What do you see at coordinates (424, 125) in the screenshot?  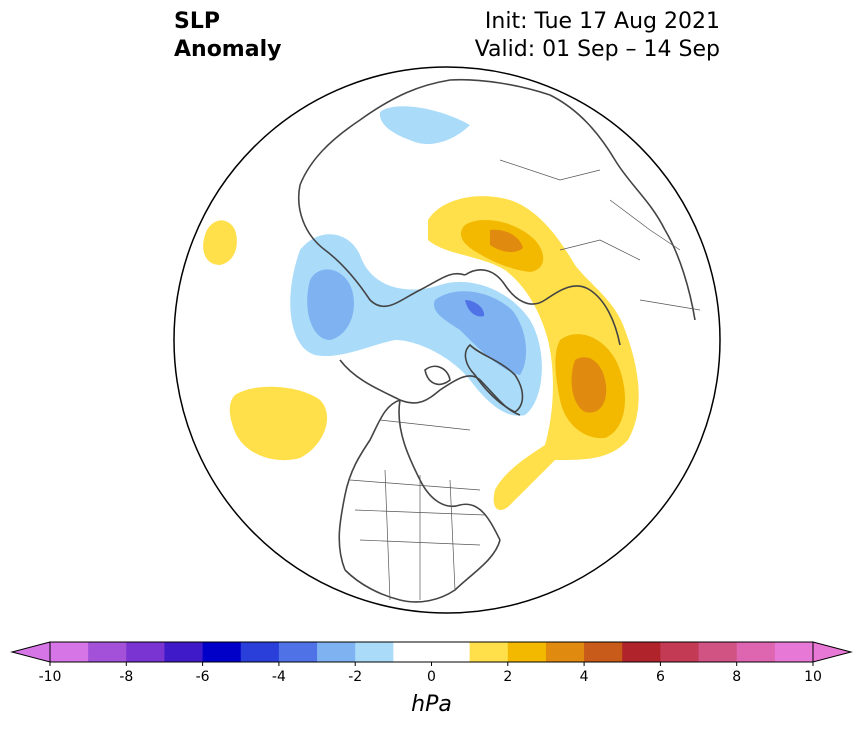 I see `east-siberia-low` at bounding box center [424, 125].